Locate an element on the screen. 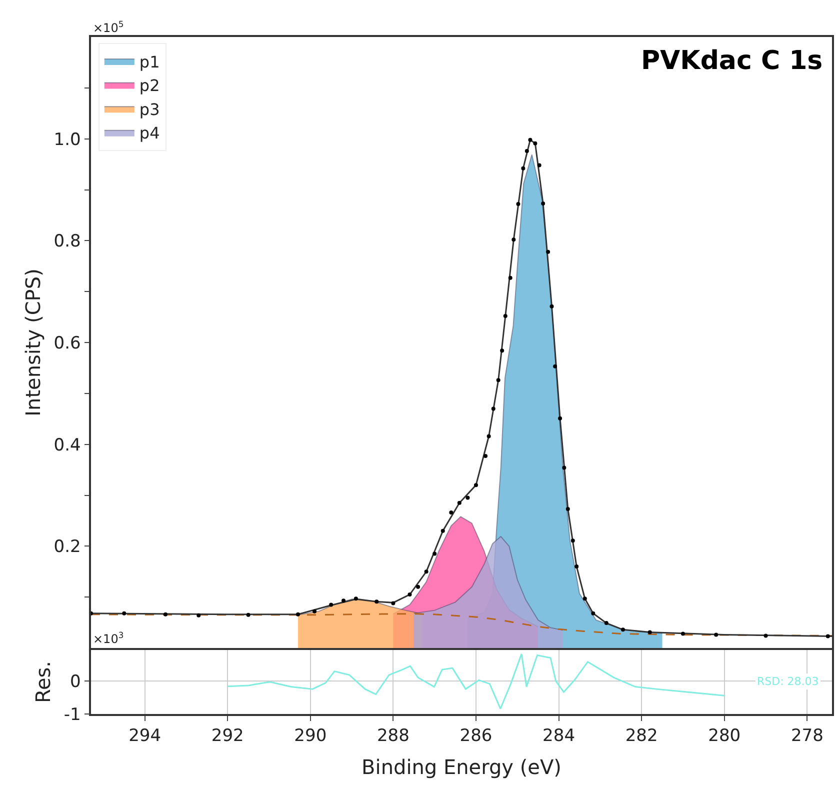  x-tick-label: 286 is located at coordinates (476, 736).